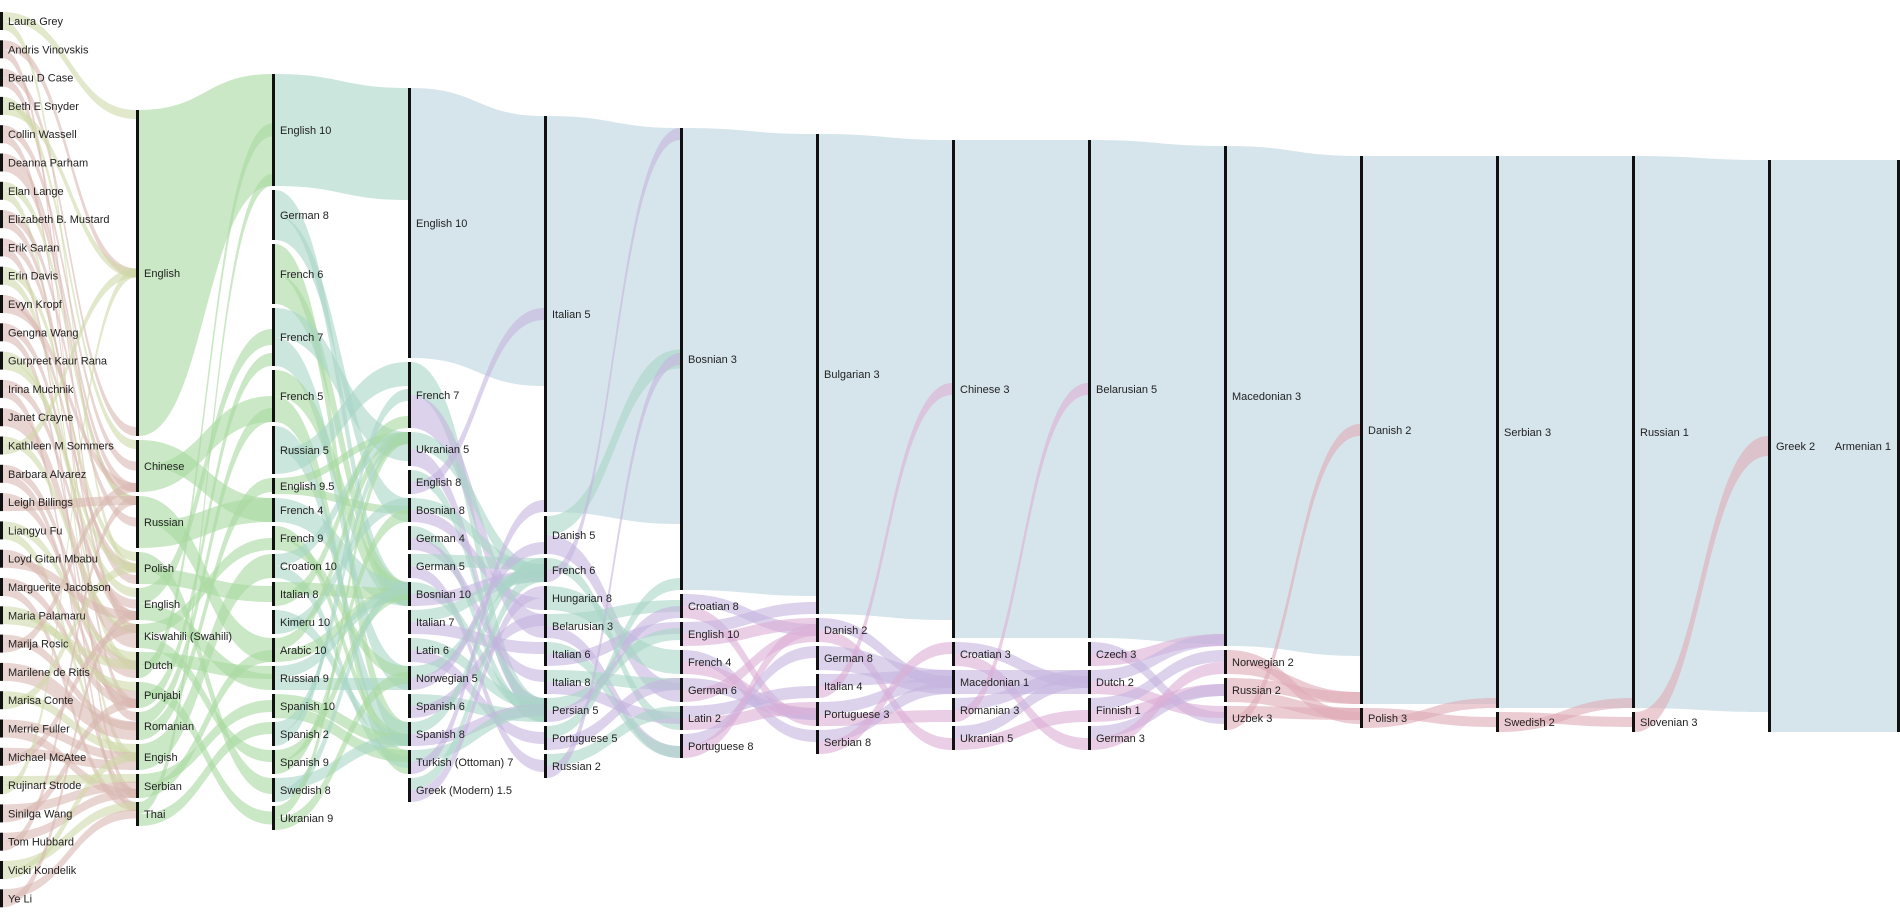 This screenshot has height=920, width=1900. I want to click on node-label: Punjabi, so click(162, 696).